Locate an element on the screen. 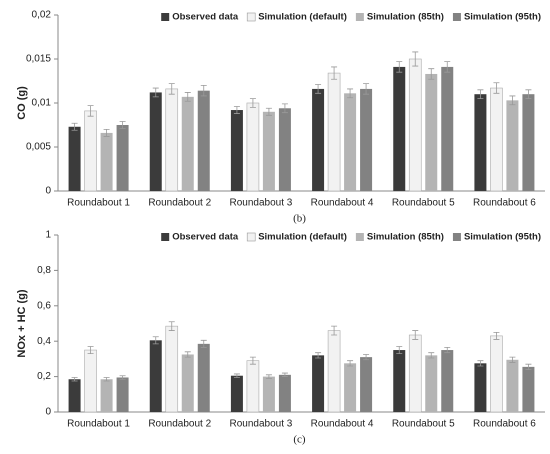 This screenshot has height=454, width=550. y-tick-label: 0,4 is located at coordinates (44, 341).